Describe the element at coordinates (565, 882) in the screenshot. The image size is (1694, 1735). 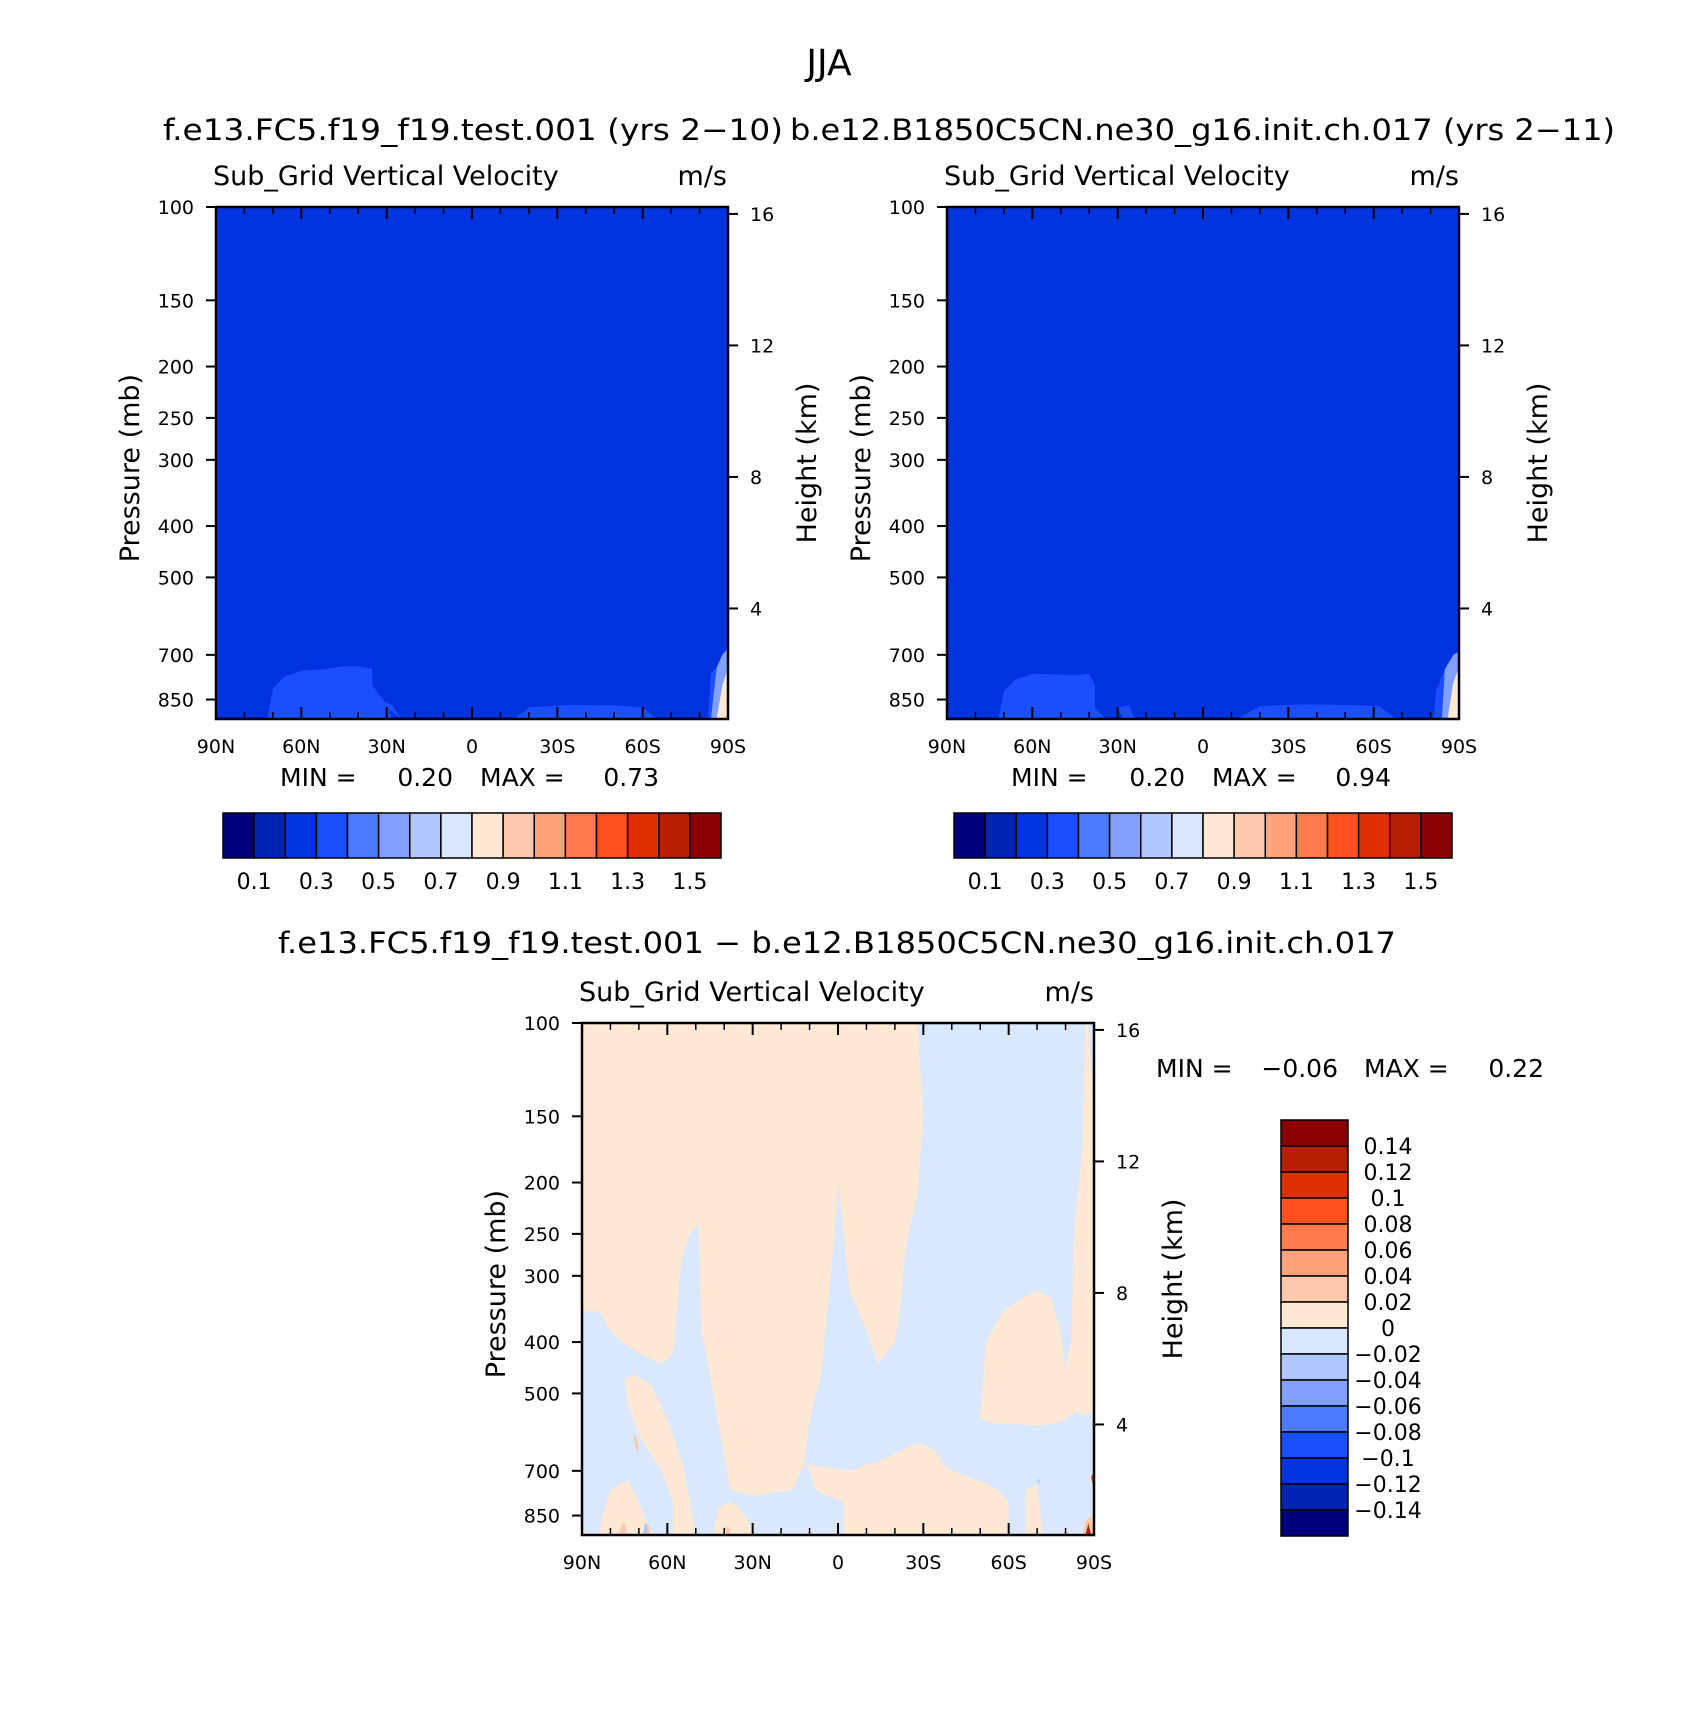
I see `colorbar-label: 1.1` at that location.